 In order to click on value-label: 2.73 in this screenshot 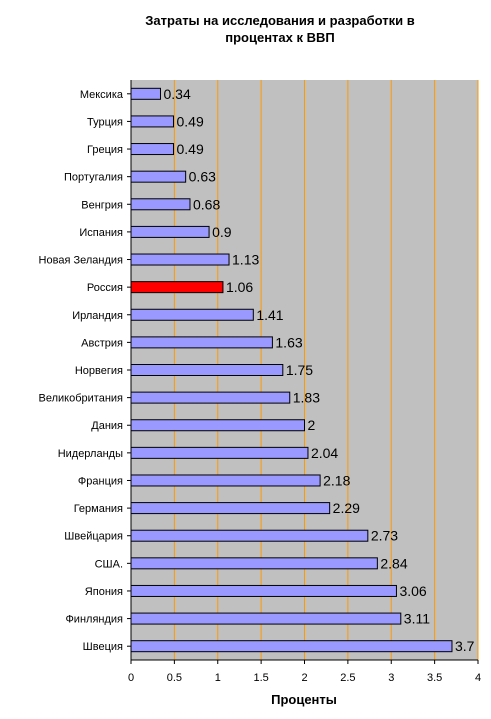, I will do `click(384, 536)`.